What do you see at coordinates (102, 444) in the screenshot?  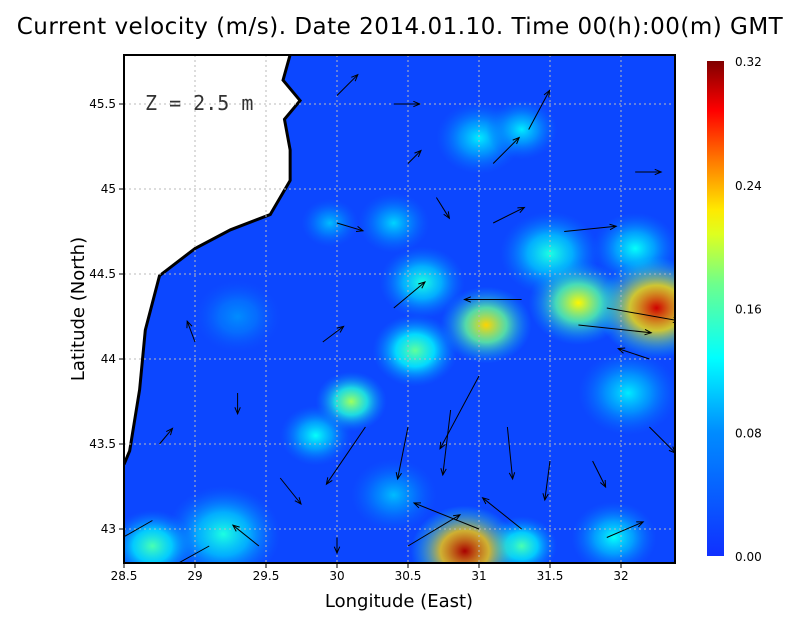 I see `y-tick-label: 43.5` at bounding box center [102, 444].